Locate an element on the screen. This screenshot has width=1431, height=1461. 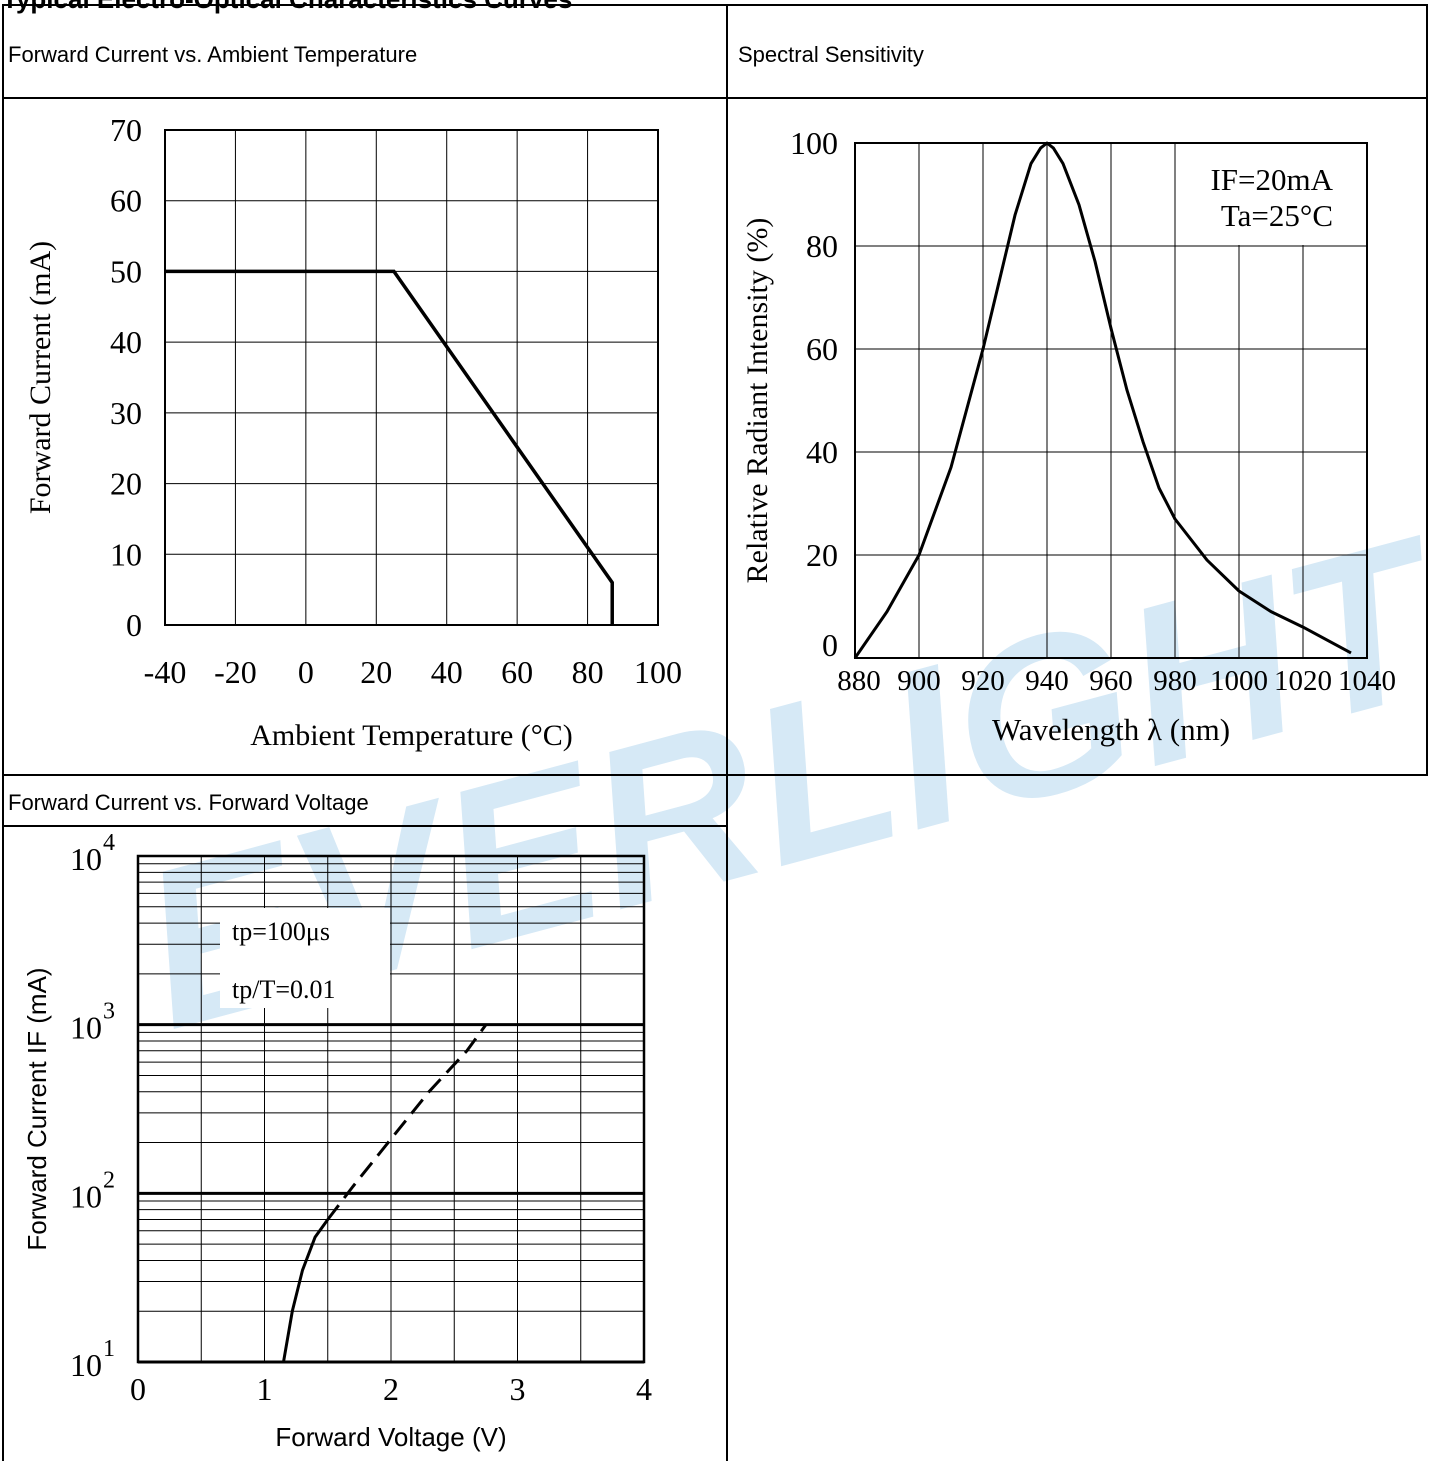
row1-header-divider is located at coordinates (715, 98).